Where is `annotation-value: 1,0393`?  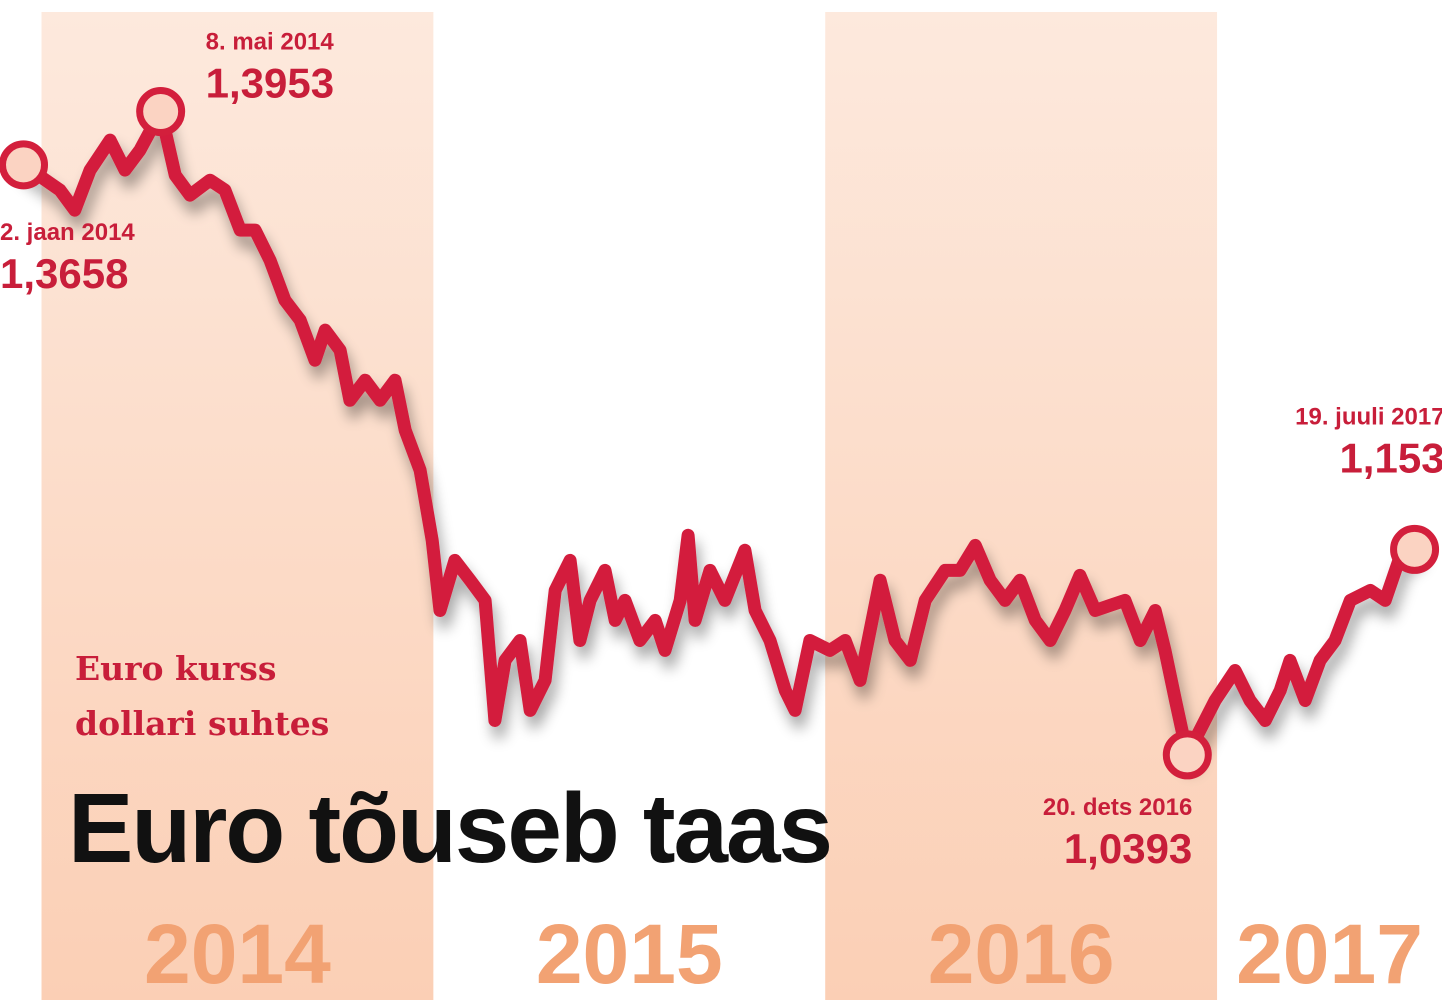
annotation-value: 1,0393 is located at coordinates (1128, 848).